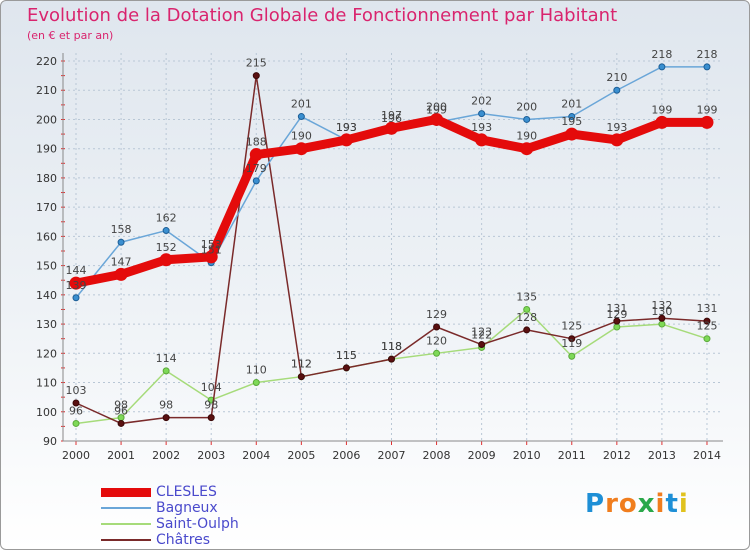  I want to click on y-tick-label: 200, so click(46, 119).